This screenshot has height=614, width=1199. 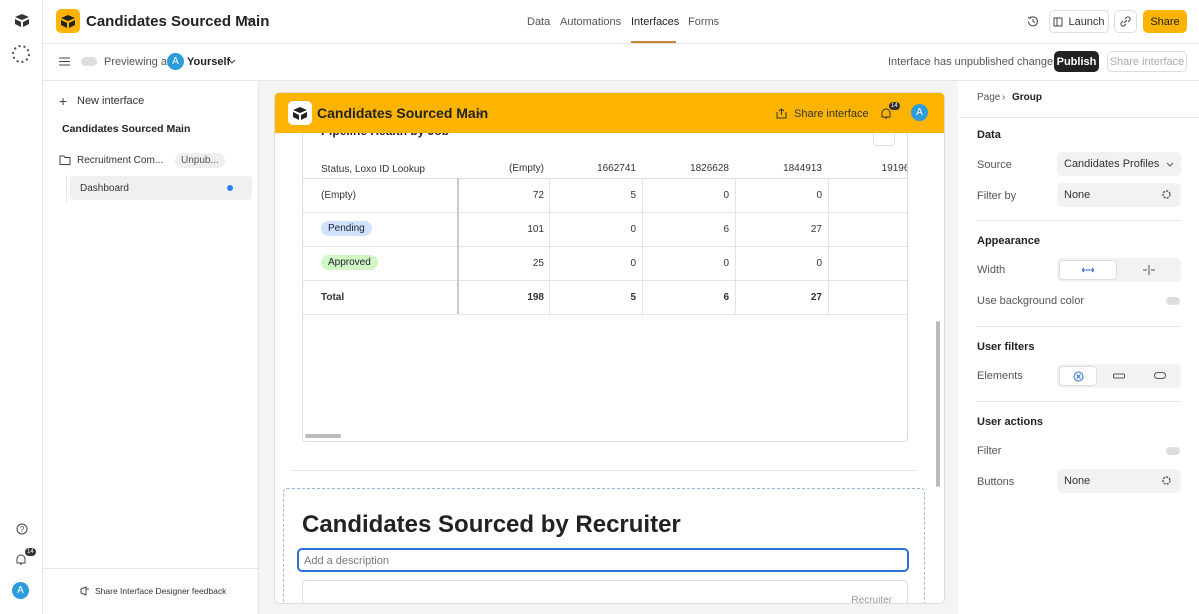 What do you see at coordinates (89, 61) in the screenshot?
I see `preview-toggle` at bounding box center [89, 61].